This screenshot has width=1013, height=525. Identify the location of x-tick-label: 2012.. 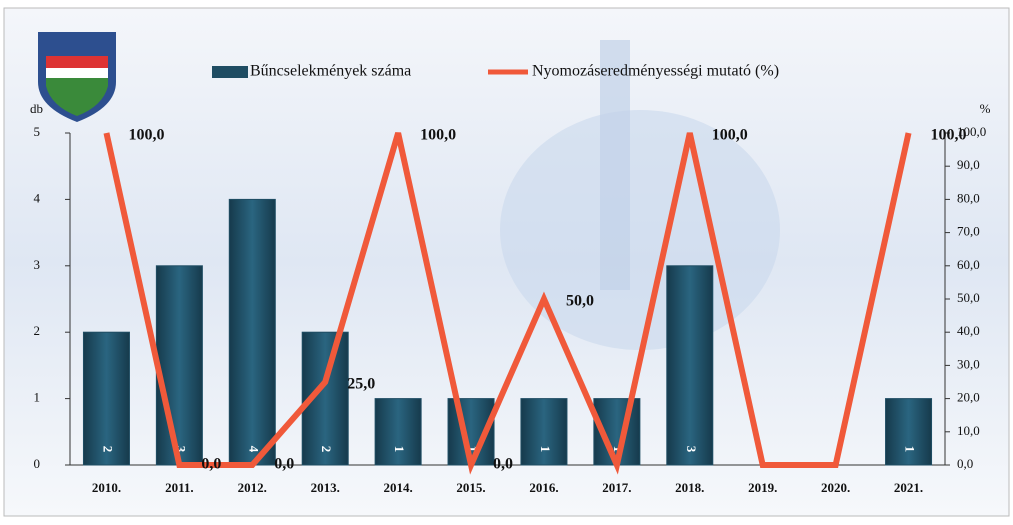
(252, 487).